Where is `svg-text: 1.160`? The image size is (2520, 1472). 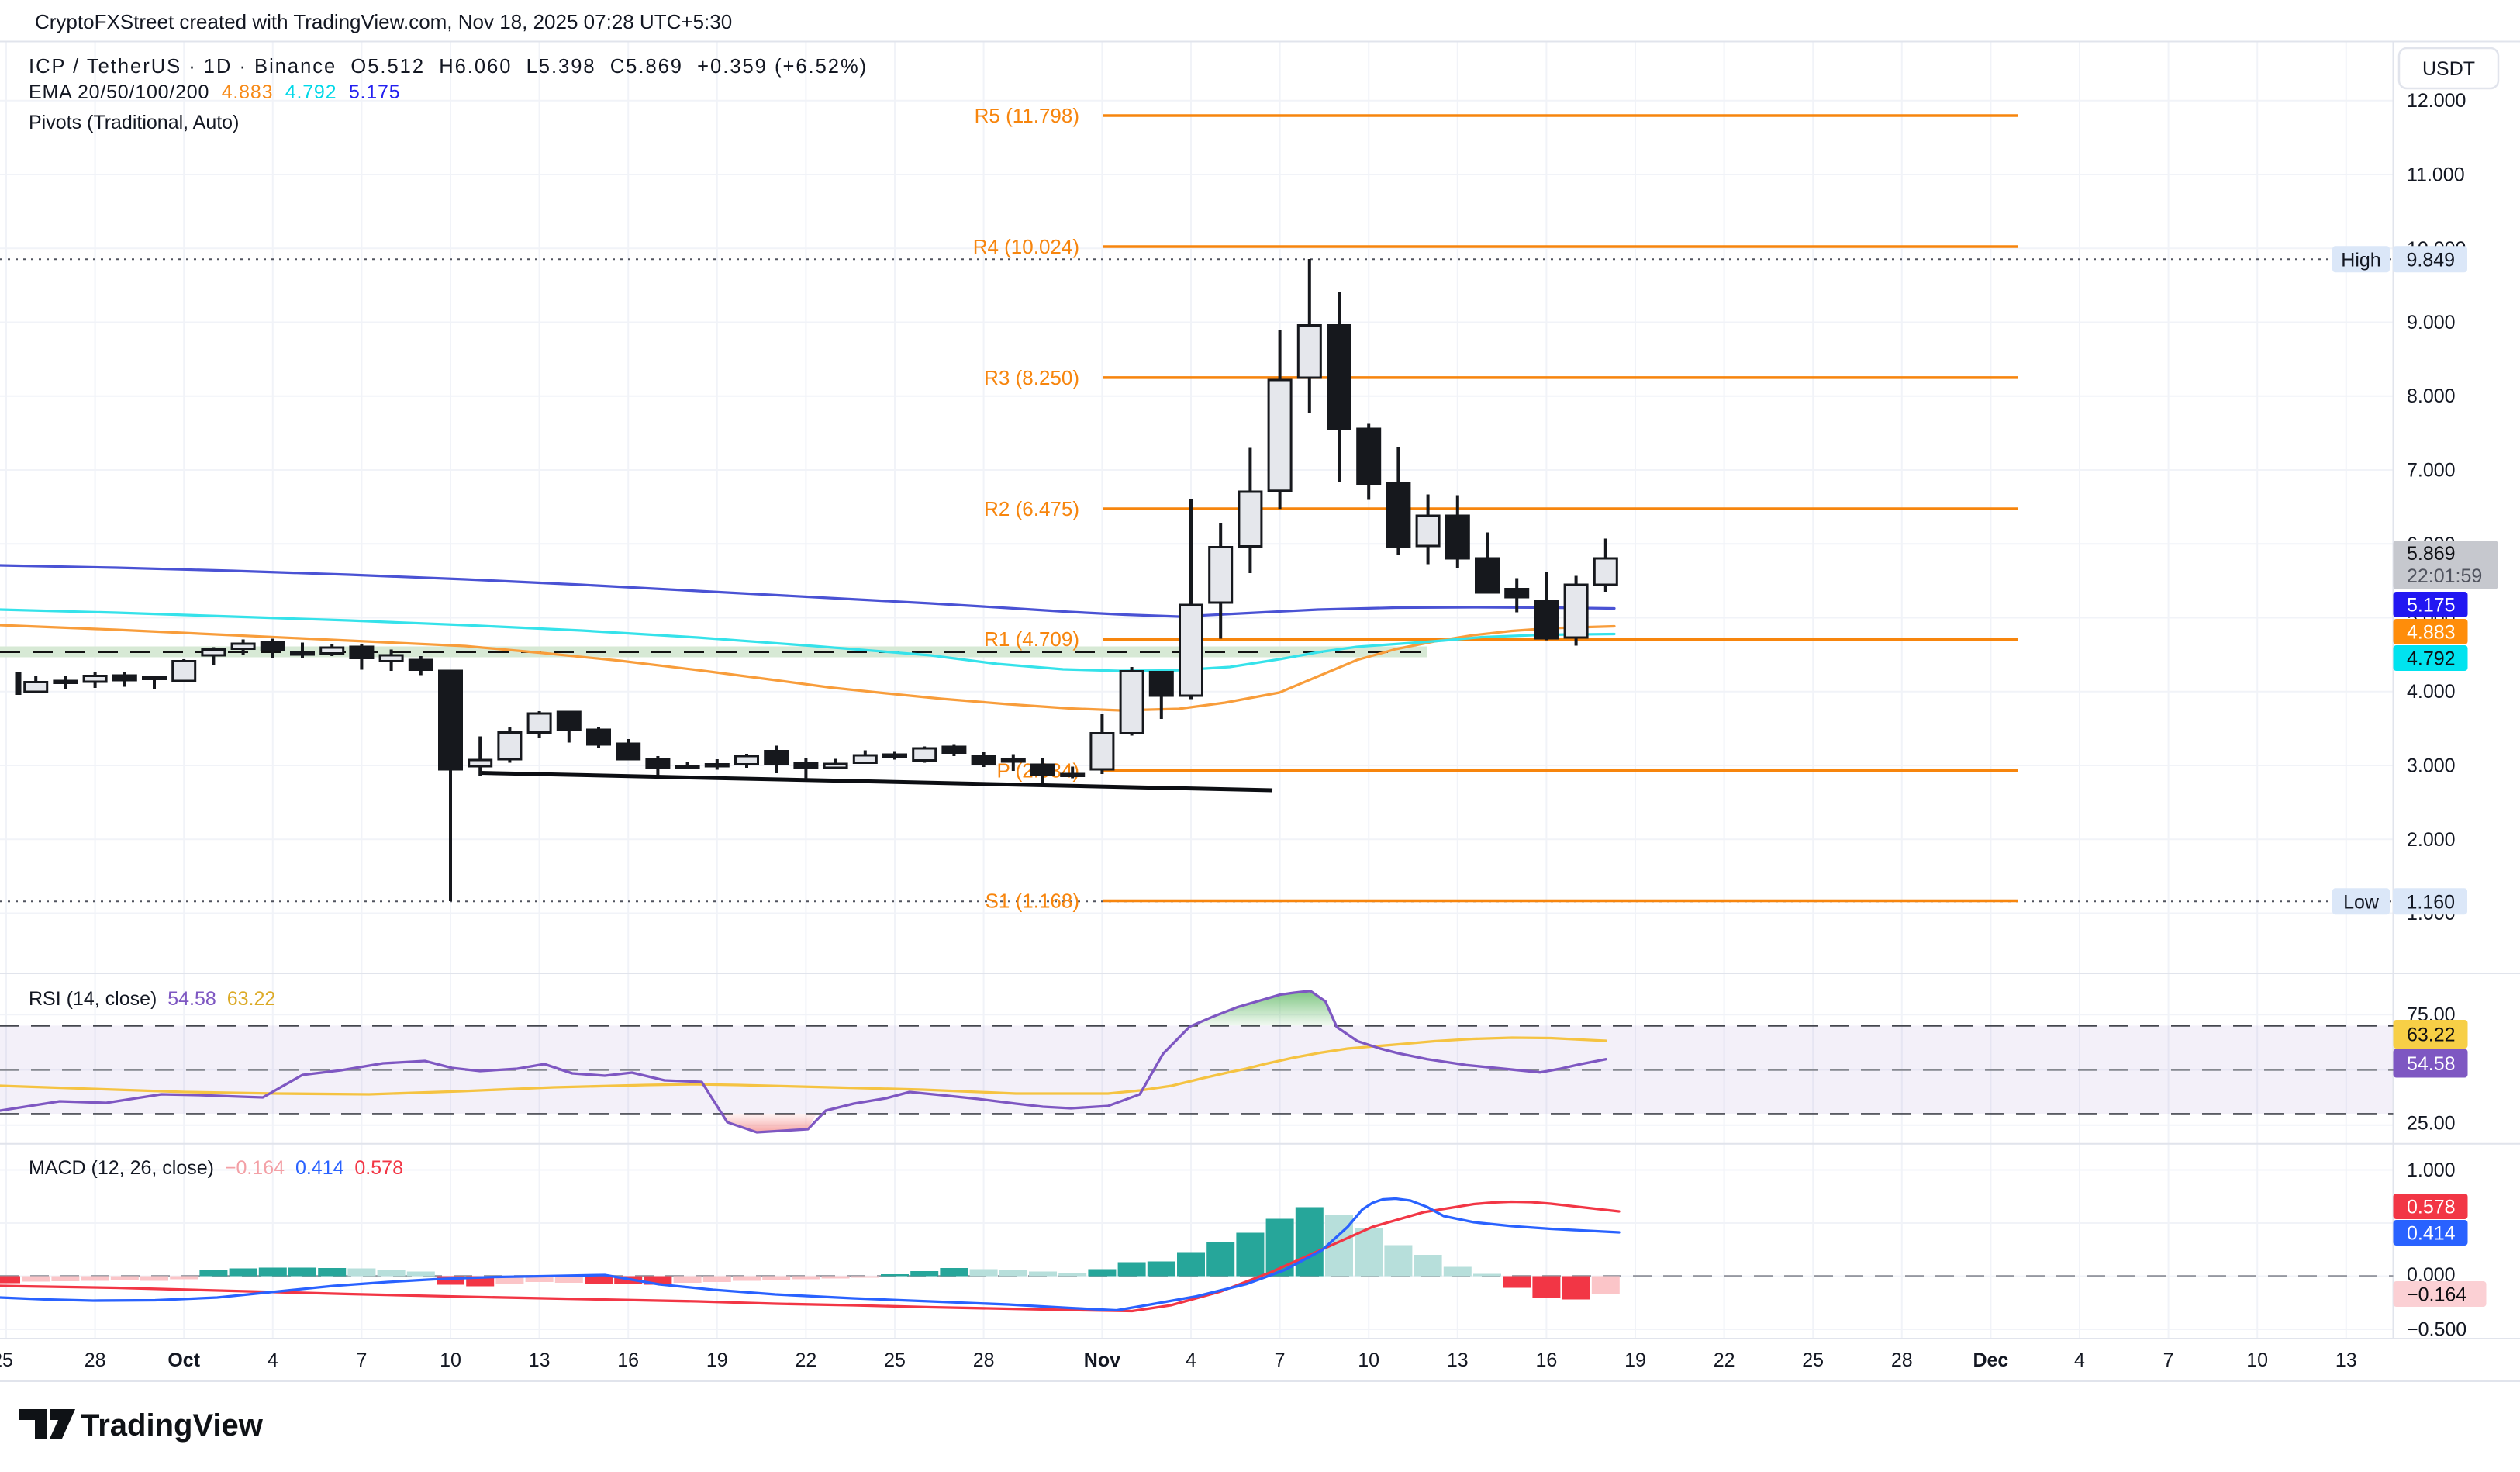
svg-text: 1.160 is located at coordinates (2431, 902).